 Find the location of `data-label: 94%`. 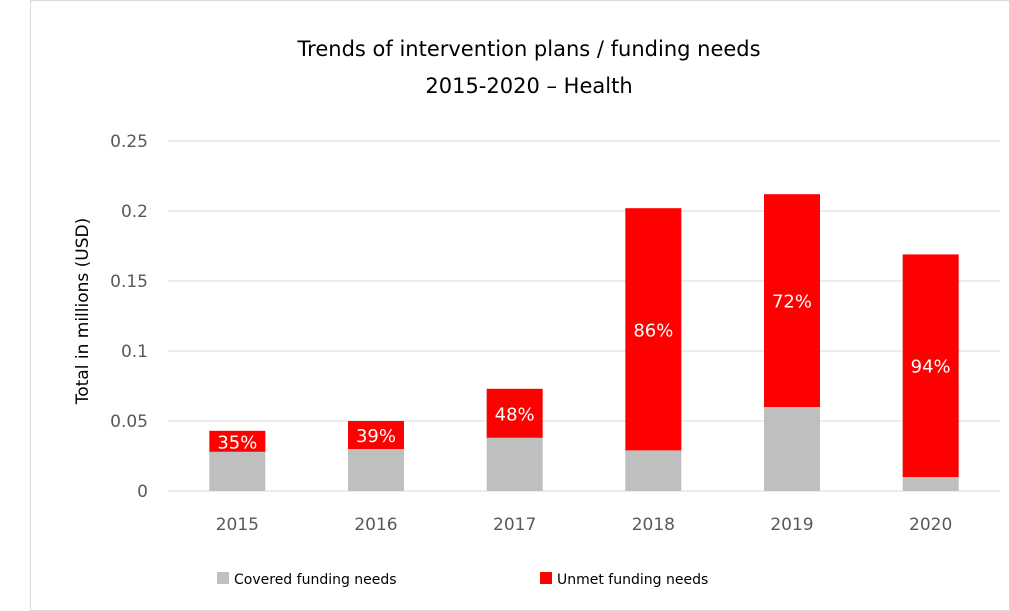

data-label: 94% is located at coordinates (931, 367).